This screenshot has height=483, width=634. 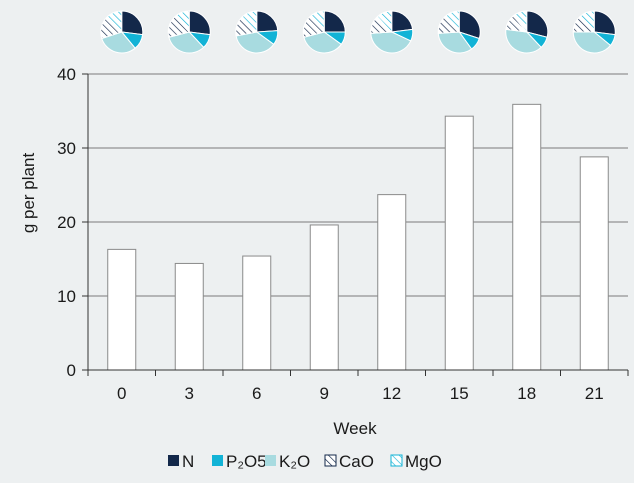 I want to click on x-tick-label: 3, so click(x=189, y=393).